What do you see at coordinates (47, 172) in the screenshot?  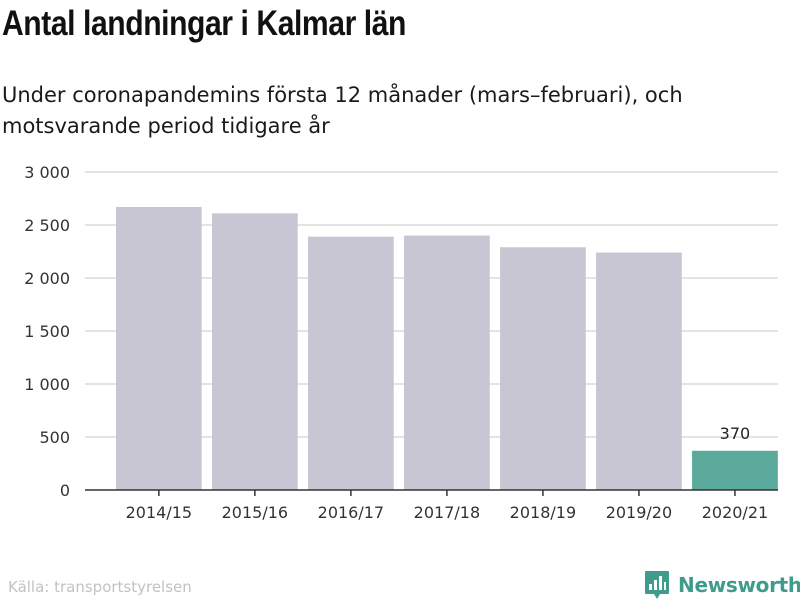 I see `y-tick-label: 3 000` at bounding box center [47, 172].